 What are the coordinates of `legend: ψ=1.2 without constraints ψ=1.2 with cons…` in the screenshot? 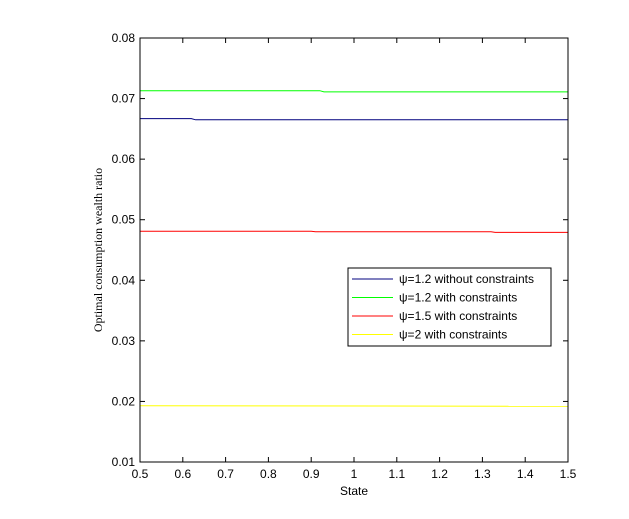 It's located at (449, 307).